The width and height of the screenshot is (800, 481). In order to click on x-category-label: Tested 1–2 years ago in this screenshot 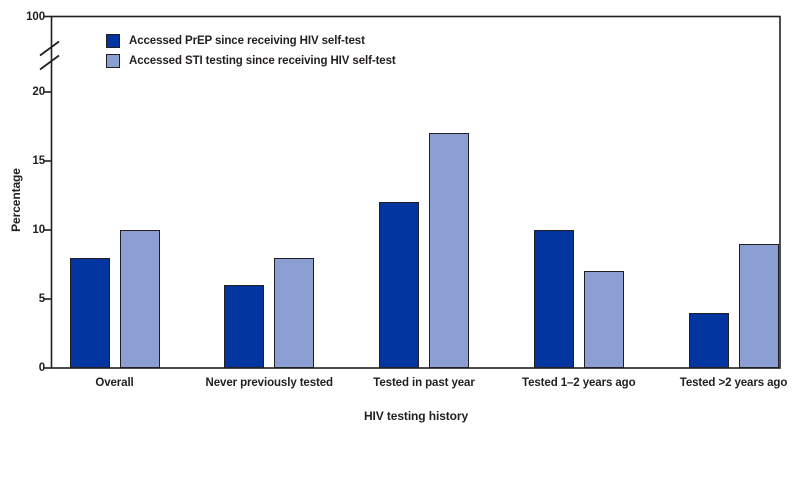, I will do `click(579, 383)`.